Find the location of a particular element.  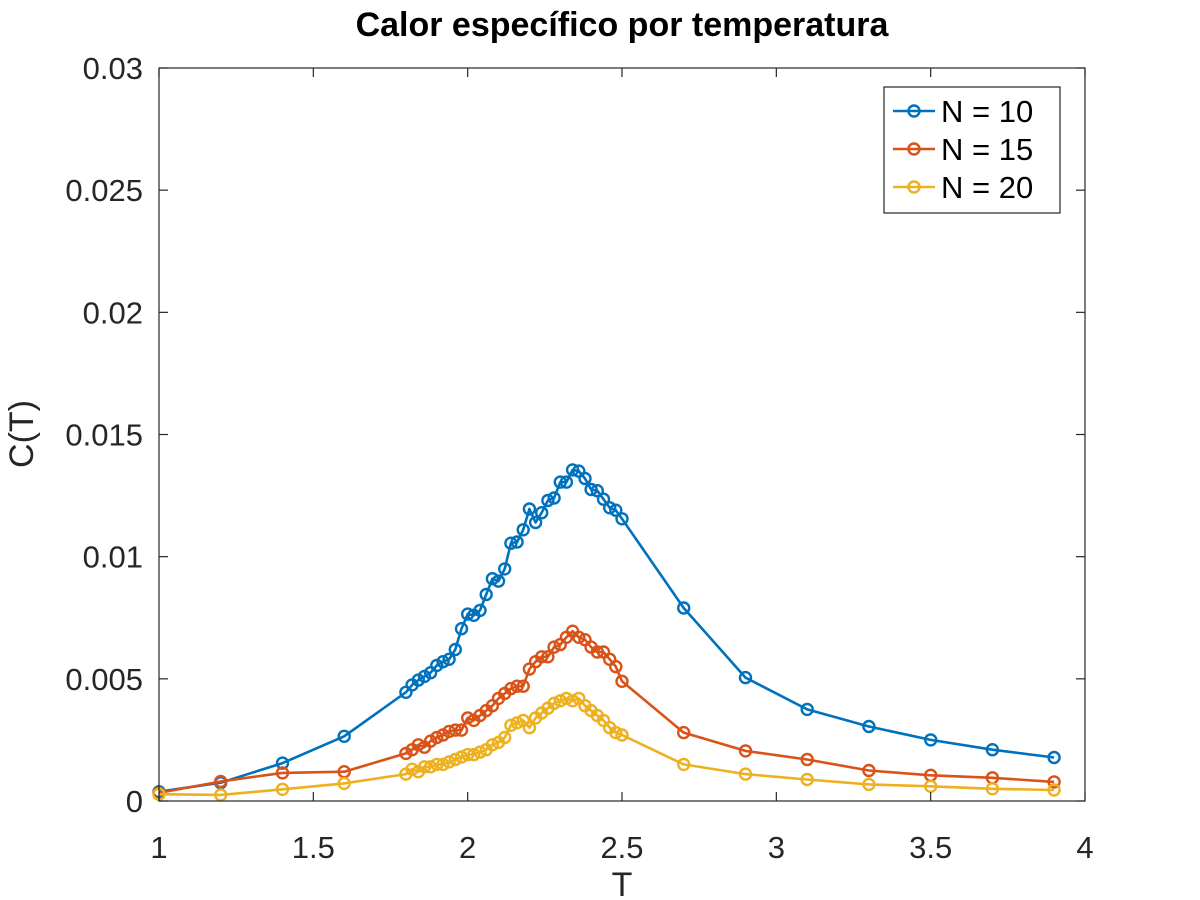

legend-label: N = 20 is located at coordinates (987, 187).